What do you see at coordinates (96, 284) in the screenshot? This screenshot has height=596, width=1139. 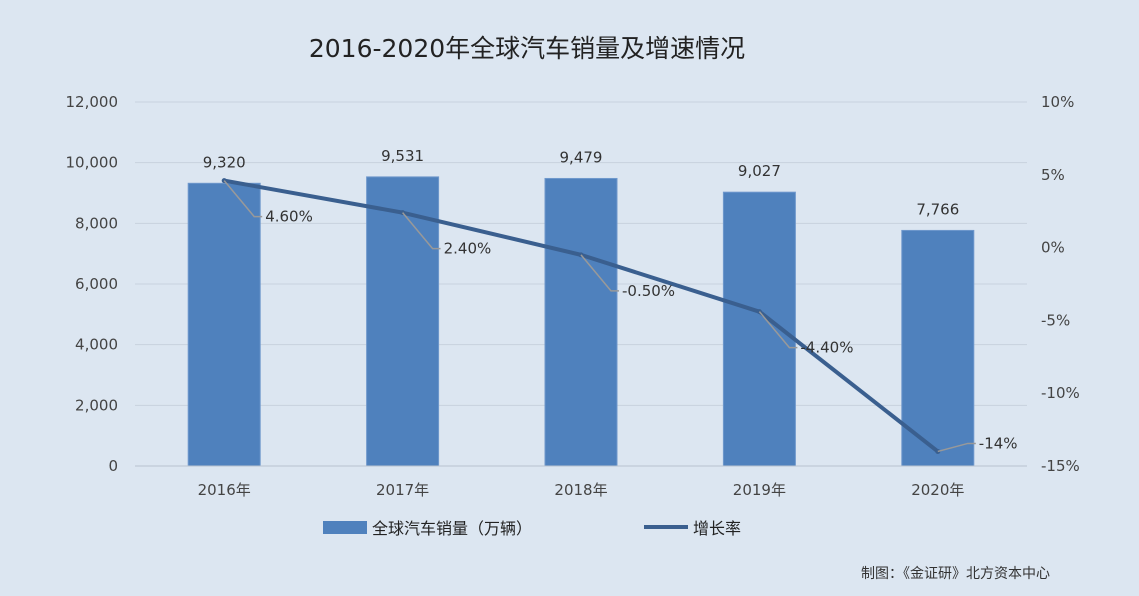 I see `y-tick-label: 6,000` at bounding box center [96, 284].